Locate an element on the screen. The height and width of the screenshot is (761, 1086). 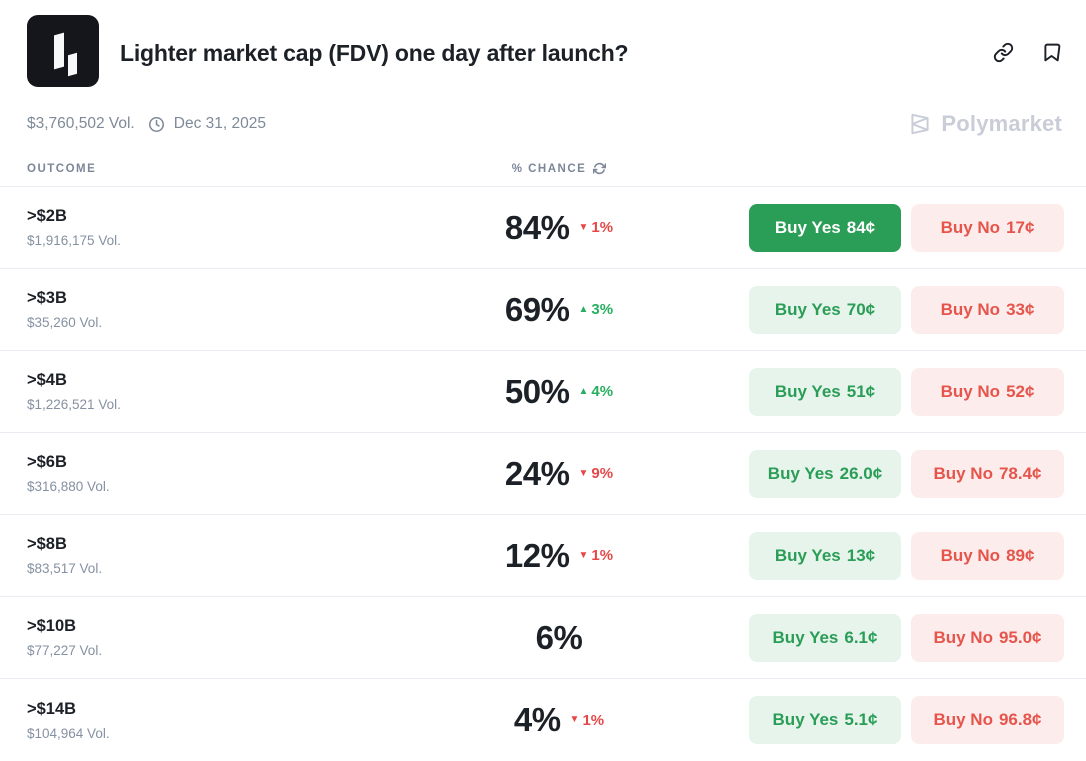
outcome-name: >$10B is located at coordinates (52, 626).